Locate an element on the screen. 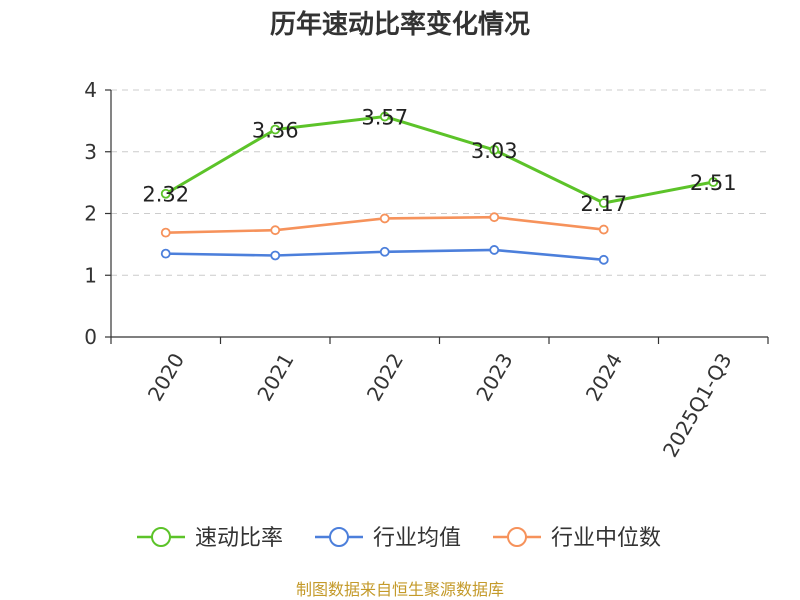 This screenshot has width=800, height=600. legend: 速动比率 行业均值 行业中位数 is located at coordinates (399, 538).